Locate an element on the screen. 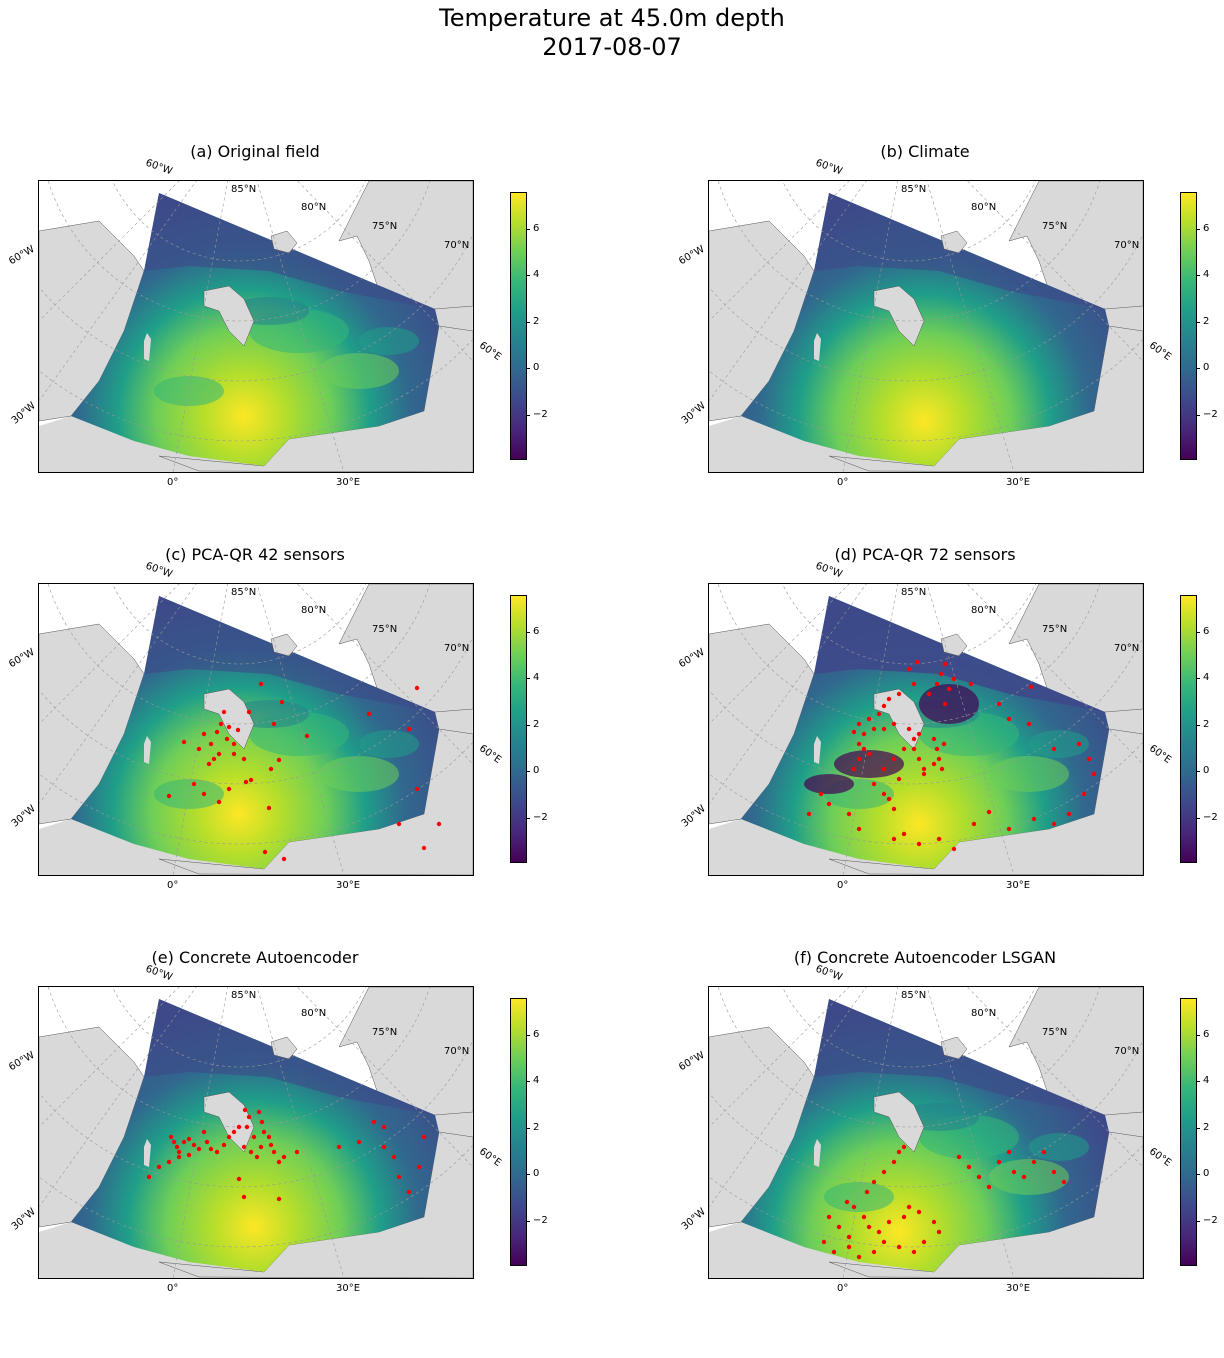 The image size is (1224, 1358). colorbar-tick-label: −2 is located at coordinates (1207, 414).